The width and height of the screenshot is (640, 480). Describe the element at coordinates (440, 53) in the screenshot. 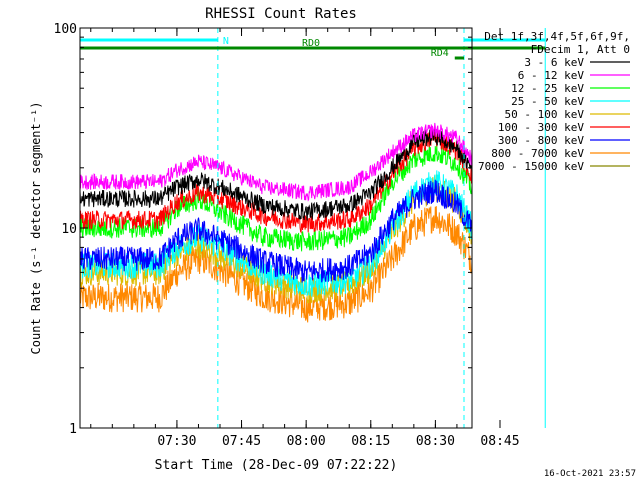

I see `state-bar-label: RD4` at that location.